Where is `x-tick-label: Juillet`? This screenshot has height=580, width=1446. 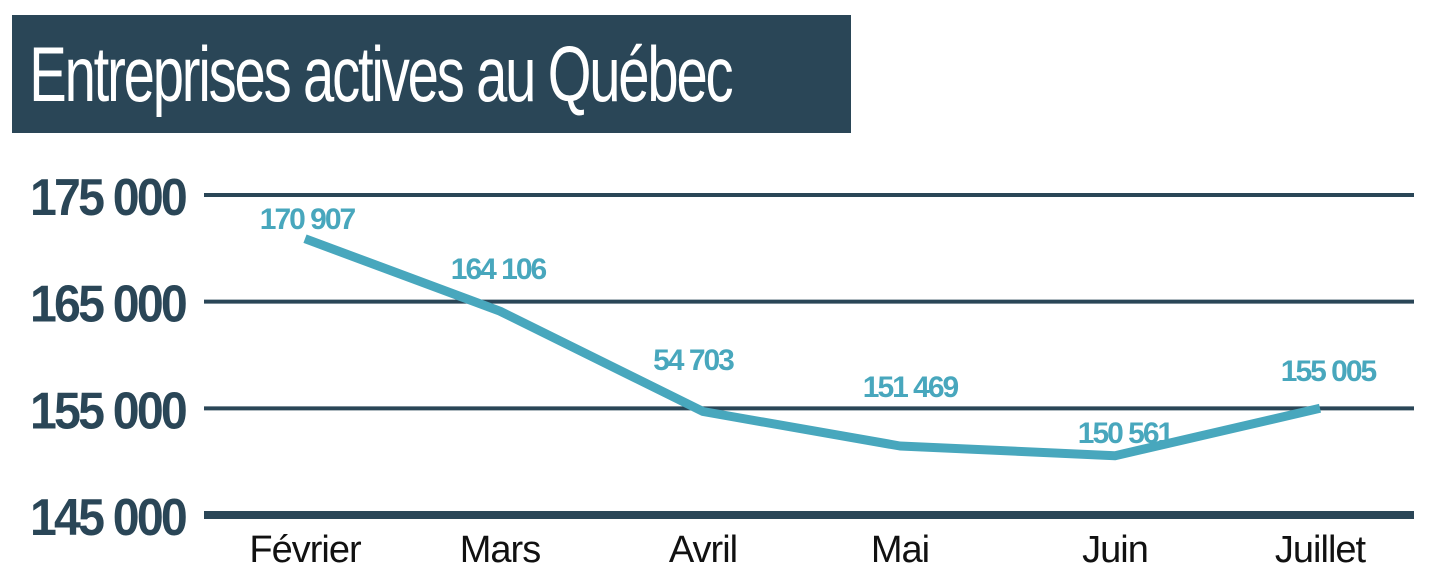 x-tick-label: Juillet is located at coordinates (1321, 550).